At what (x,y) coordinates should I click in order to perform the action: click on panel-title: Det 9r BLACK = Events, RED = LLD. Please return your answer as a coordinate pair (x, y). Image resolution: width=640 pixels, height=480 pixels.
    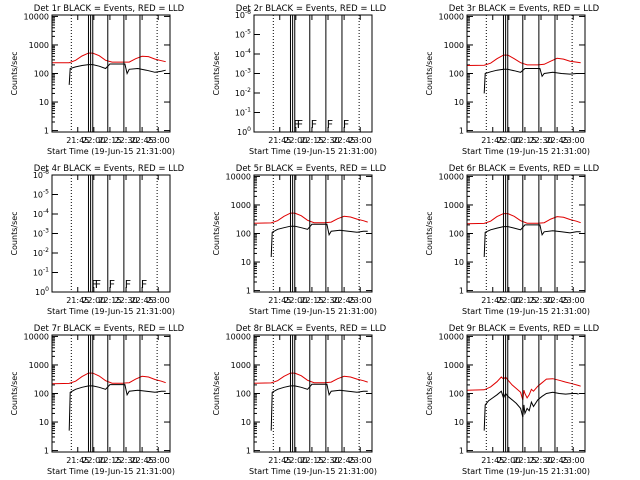
    Looking at the image, I should click on (524, 329).